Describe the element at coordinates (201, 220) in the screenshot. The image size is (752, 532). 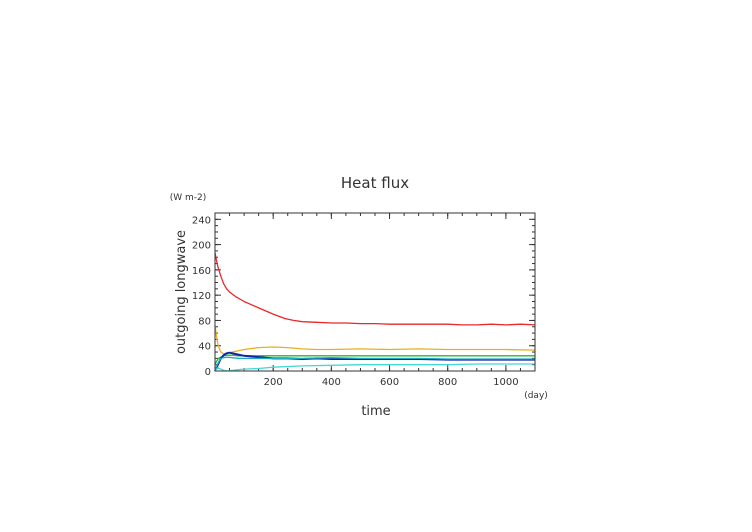
I see `y-tick-label: 240` at that location.